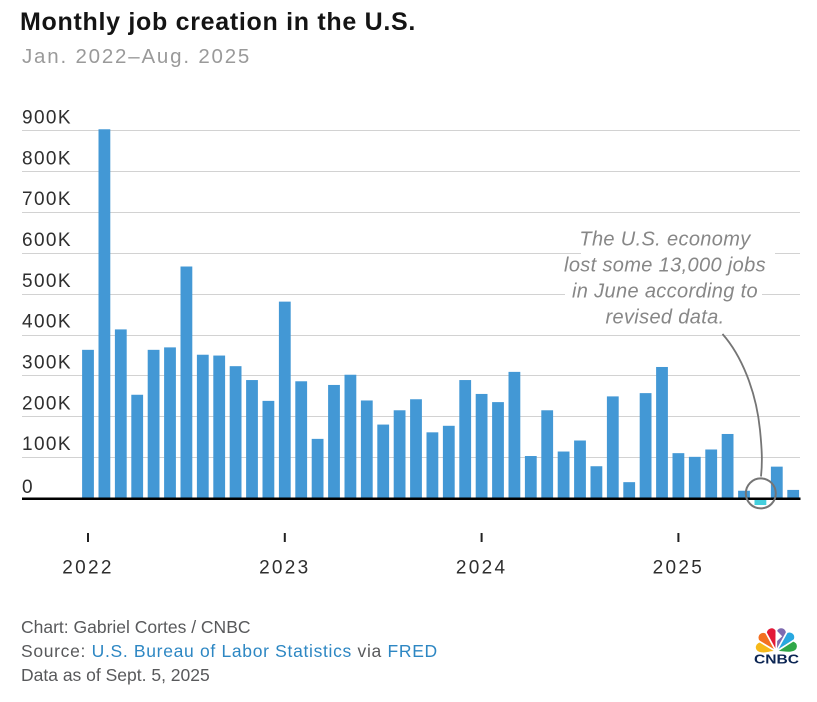  Describe the element at coordinates (665, 240) in the screenshot. I see `svg-text: The U.S. economy` at that location.